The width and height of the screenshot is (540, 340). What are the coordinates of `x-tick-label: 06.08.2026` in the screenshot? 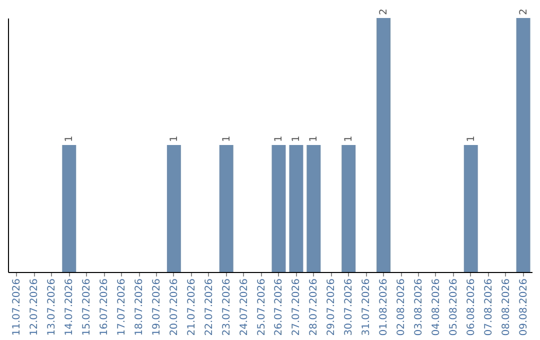 It's located at (471, 307).